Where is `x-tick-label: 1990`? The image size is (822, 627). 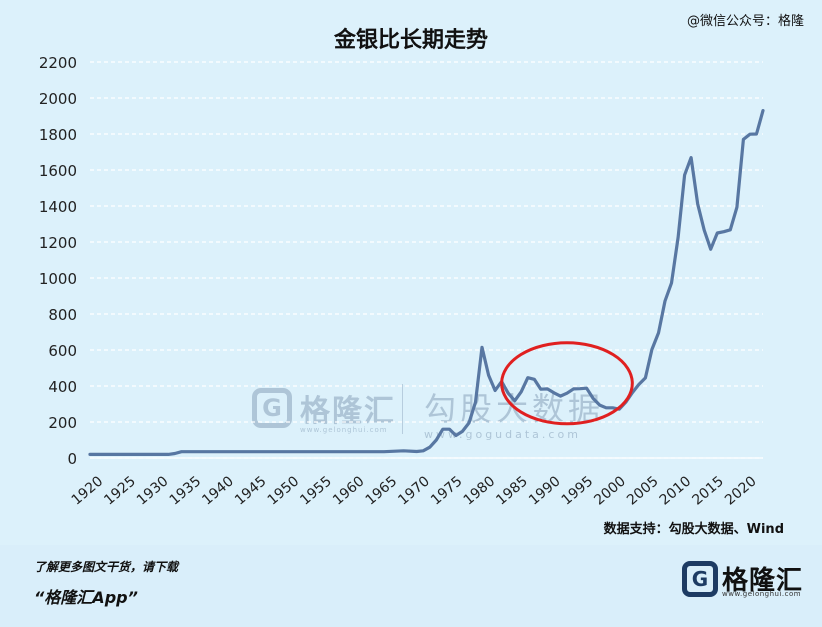
x-tick-label: 1990 is located at coordinates (545, 490).